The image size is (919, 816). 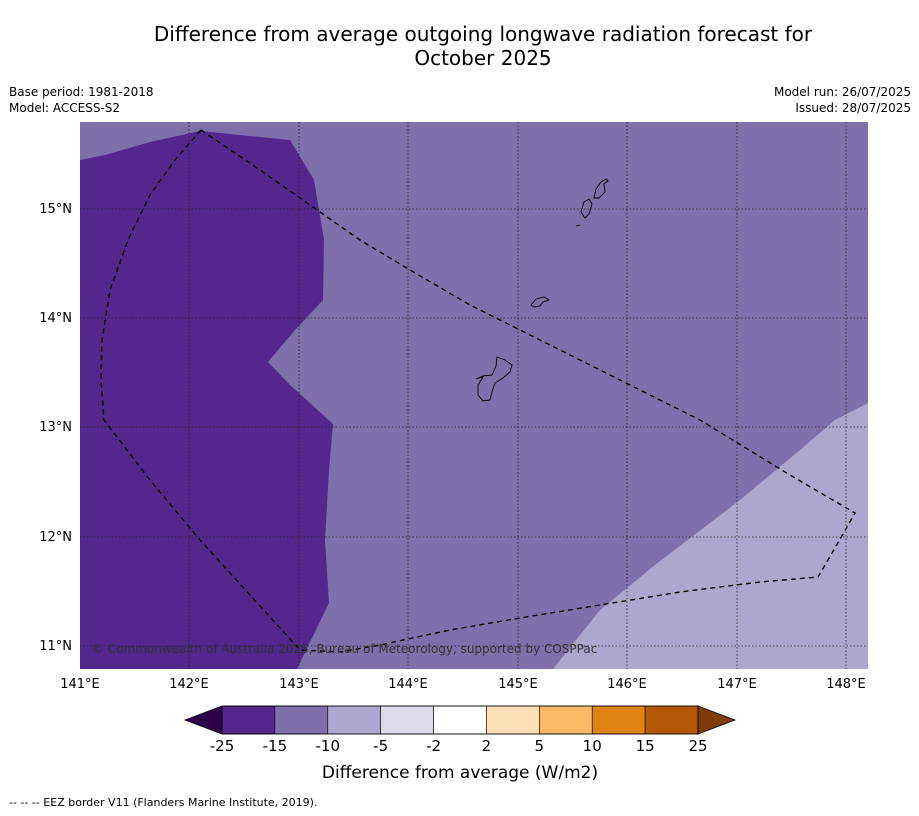 What do you see at coordinates (299, 684) in the screenshot?
I see `lon-tick-label: 143°E` at bounding box center [299, 684].